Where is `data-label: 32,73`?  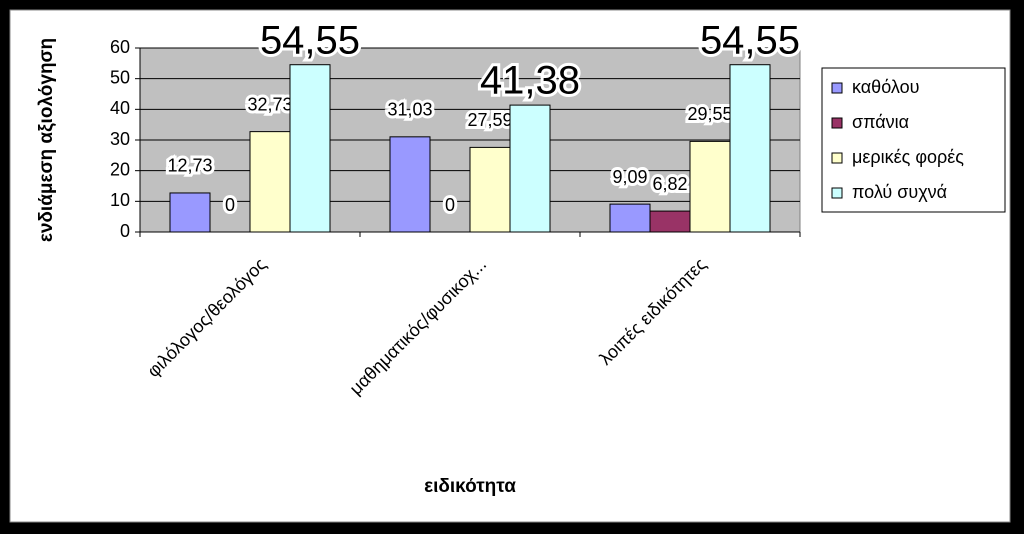 data-label: 32,73 is located at coordinates (269, 104).